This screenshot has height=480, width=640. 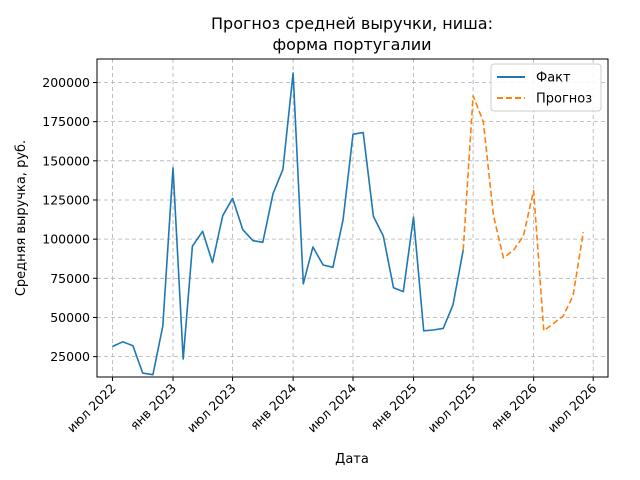 I want to click on y-tick-label: 175000, so click(x=66, y=121).